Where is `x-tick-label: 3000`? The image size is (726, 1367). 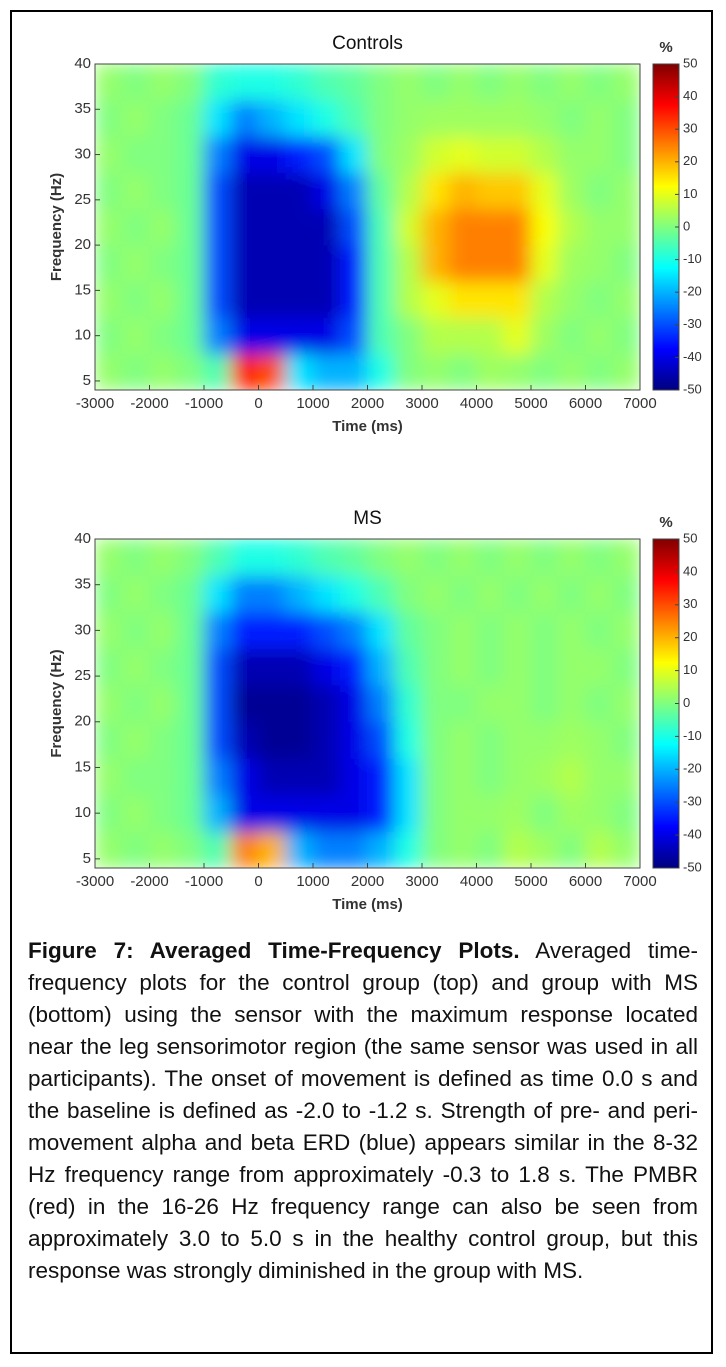
x-tick-label: 3000 is located at coordinates (421, 881).